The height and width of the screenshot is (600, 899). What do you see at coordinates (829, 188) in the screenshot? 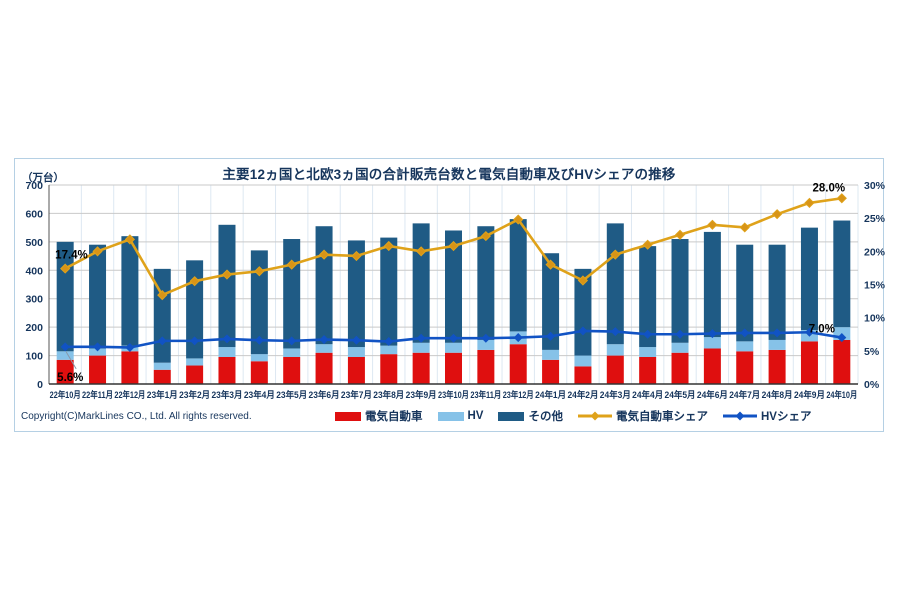
I see `data-label: 28.0%` at bounding box center [829, 188].